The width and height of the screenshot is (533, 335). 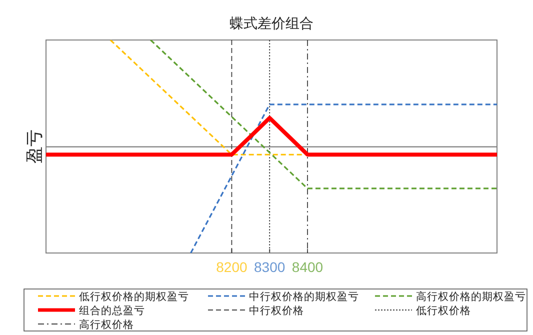 I want to click on legend-label: 低行权价格的期权盈亏, so click(x=134, y=297).